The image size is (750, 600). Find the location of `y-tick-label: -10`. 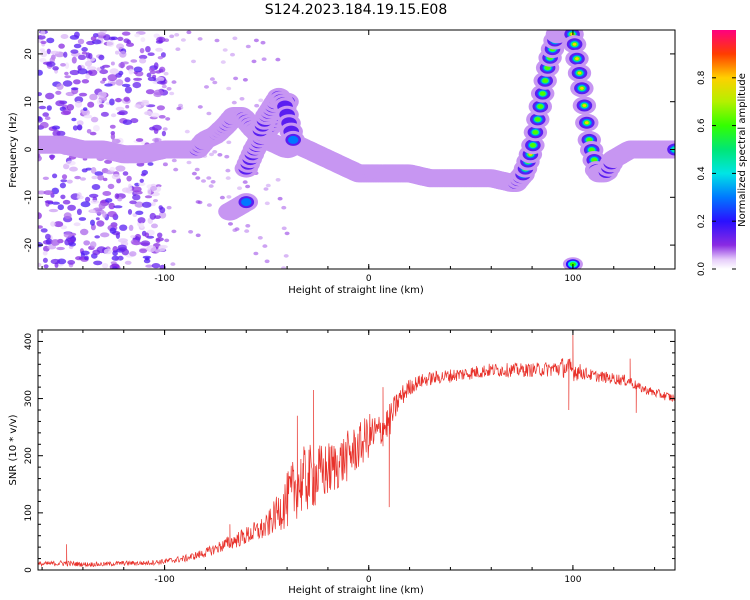

y-tick-label: -10 is located at coordinates (29, 197).